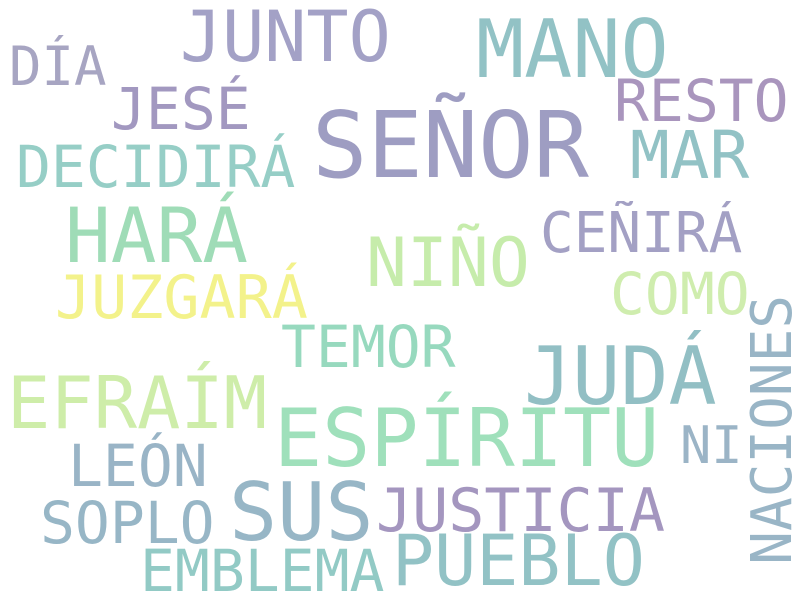 The width and height of the screenshot is (800, 600). I want to click on word-emblema: EMBLEMA, so click(262, 568).